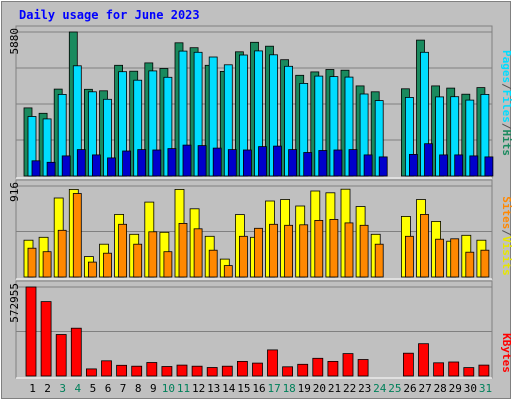 The height and width of the screenshot is (405, 512). What do you see at coordinates (77, 388) in the screenshot?
I see `x-tick-label: 4` at bounding box center [77, 388].